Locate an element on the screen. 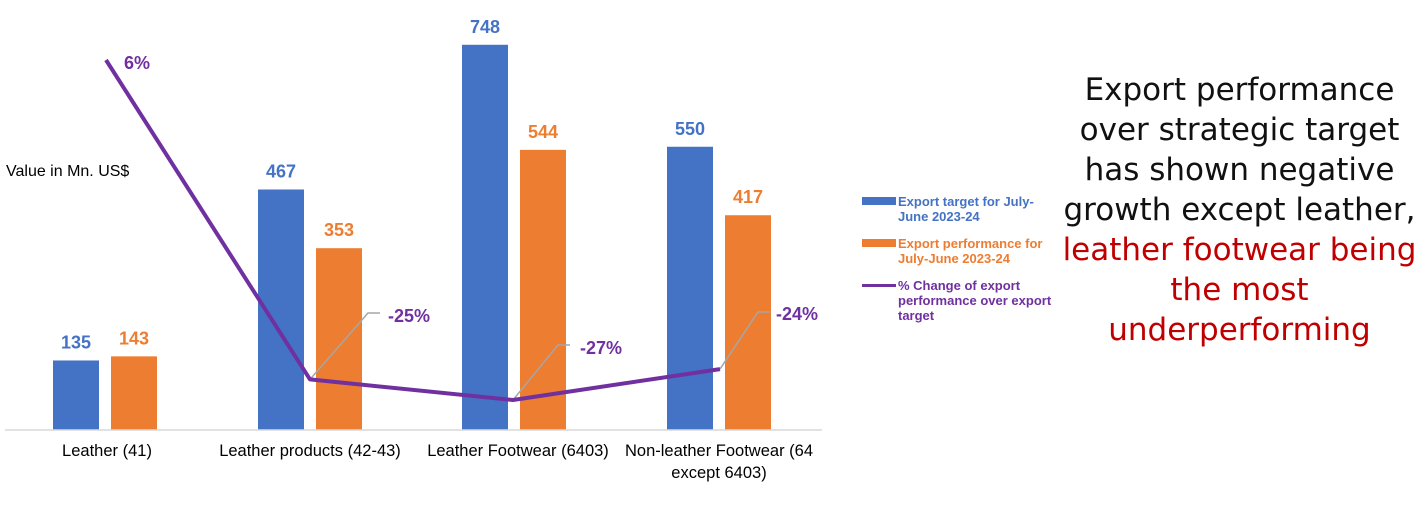  data-label-target-2: 748 is located at coordinates (485, 27).